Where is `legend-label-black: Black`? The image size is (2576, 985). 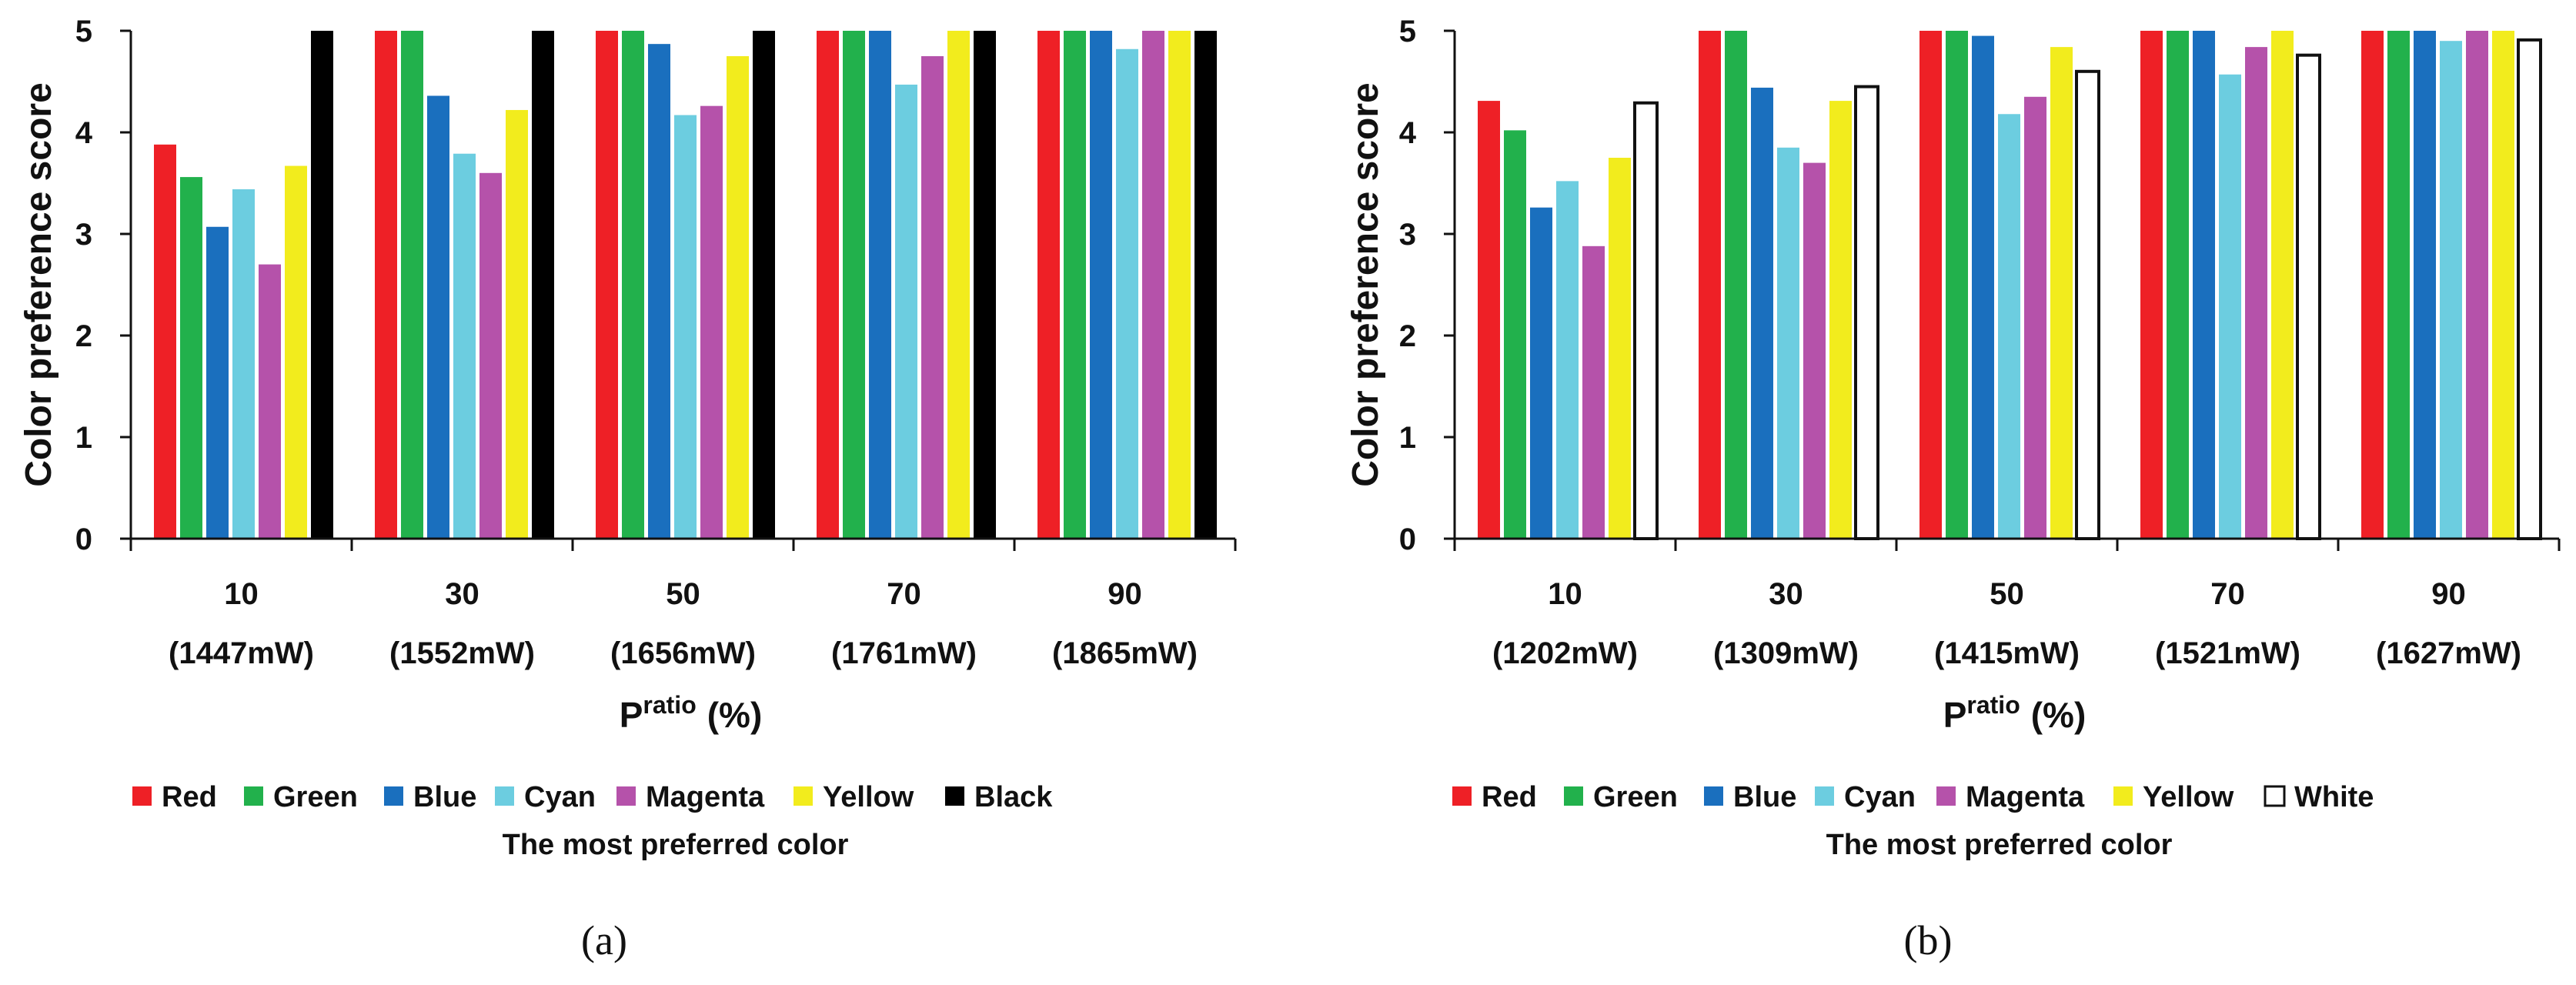 legend-label-black: Black is located at coordinates (1013, 797).